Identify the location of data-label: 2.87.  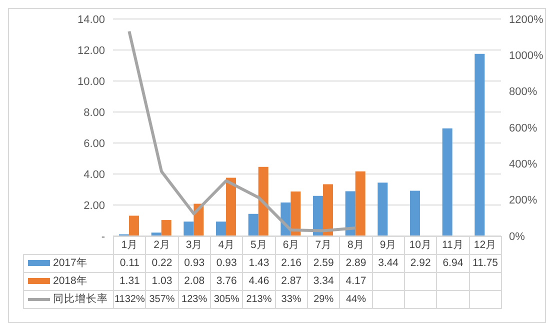
(291, 281).